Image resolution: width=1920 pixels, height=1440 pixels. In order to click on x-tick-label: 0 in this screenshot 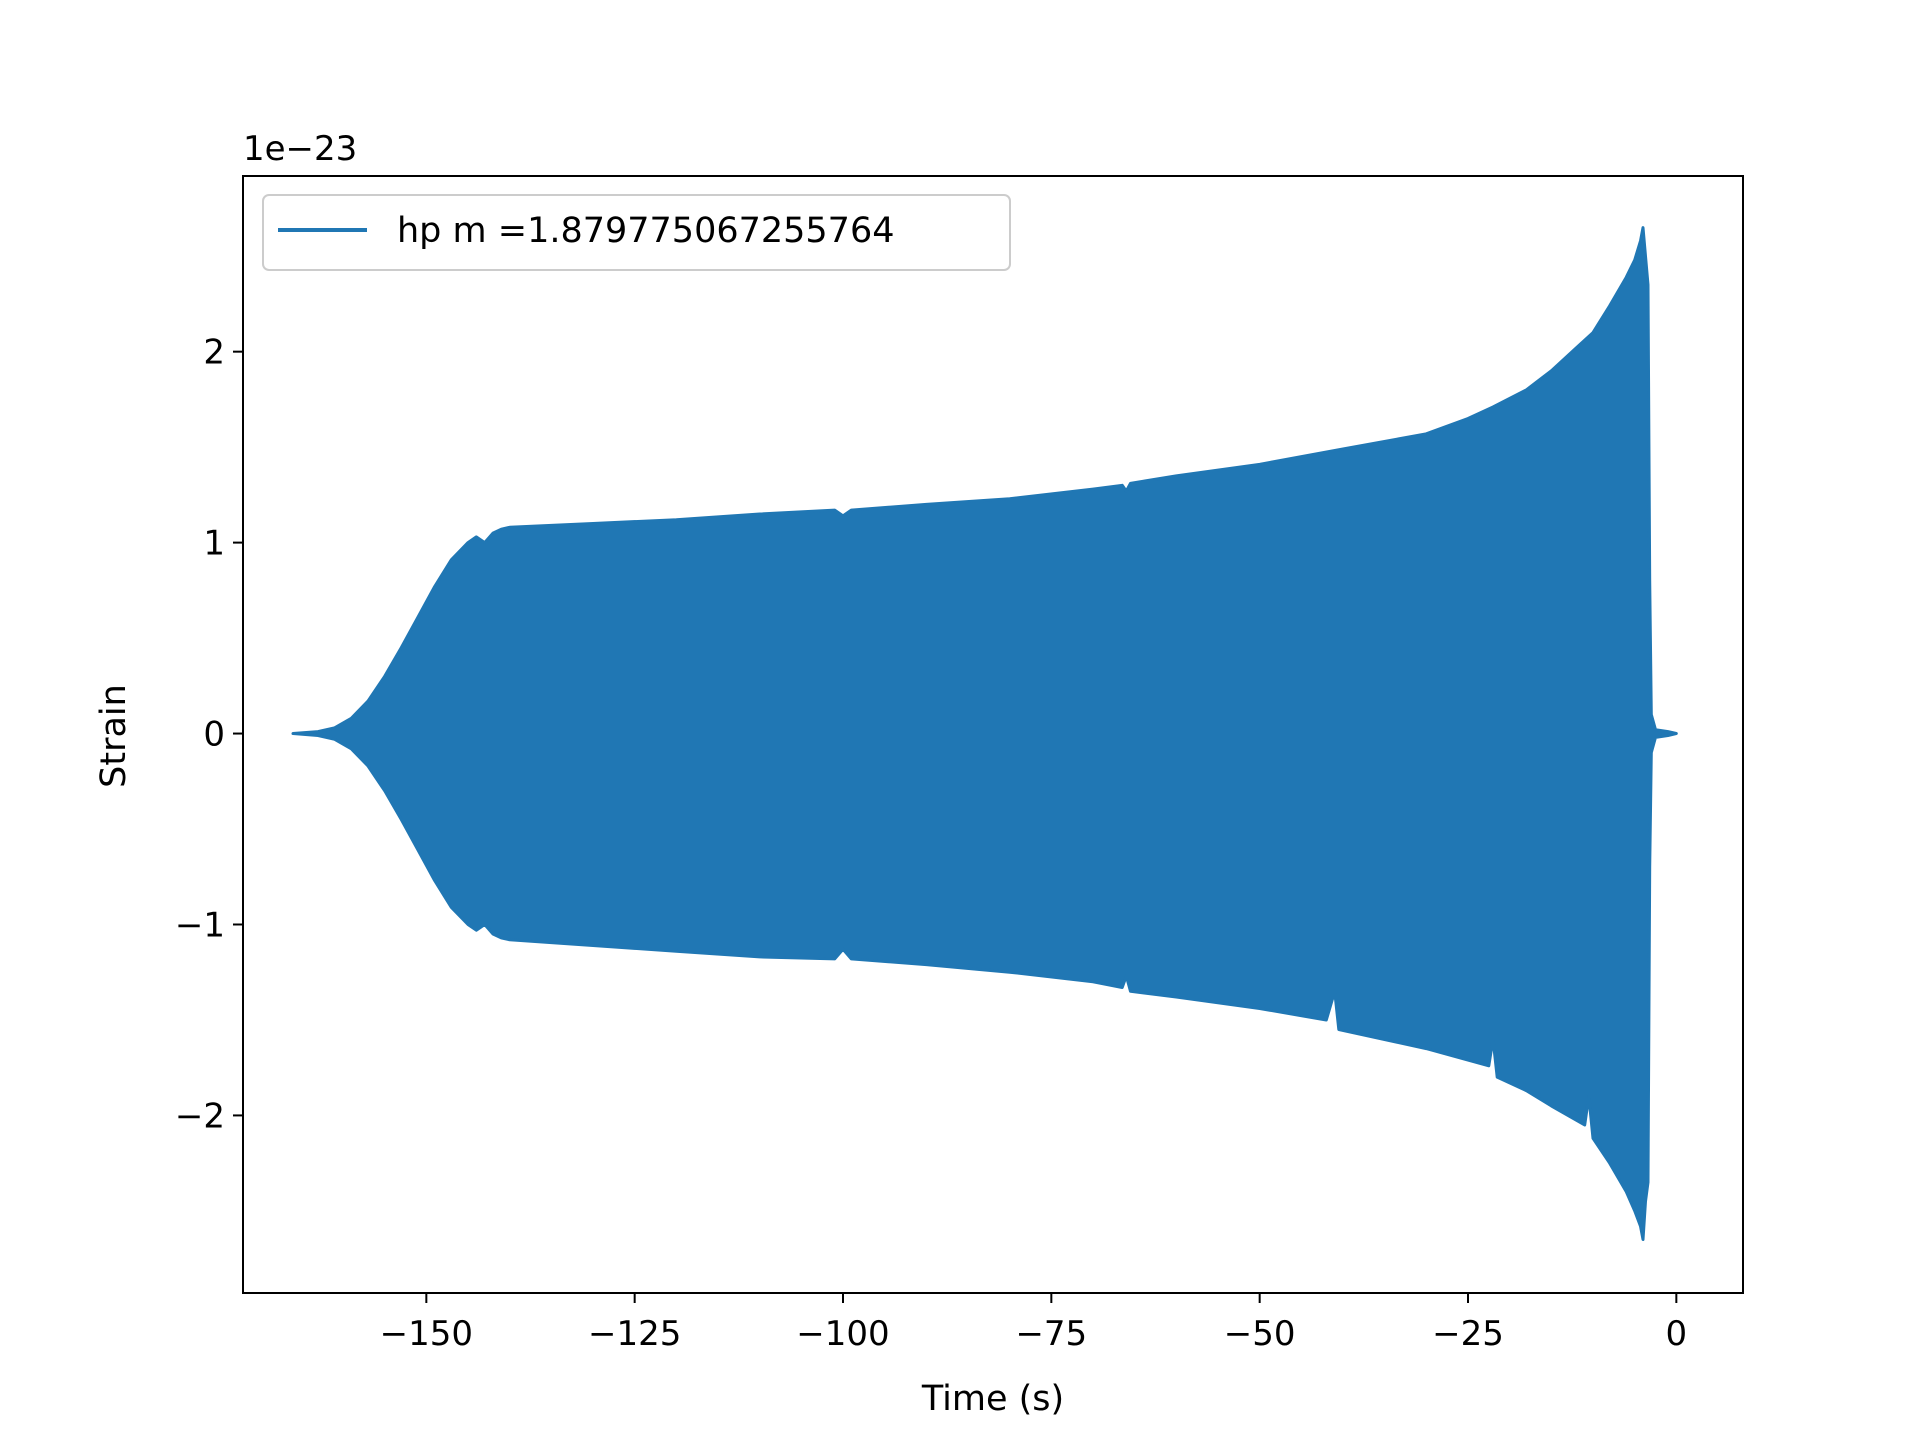, I will do `click(1677, 1334)`.